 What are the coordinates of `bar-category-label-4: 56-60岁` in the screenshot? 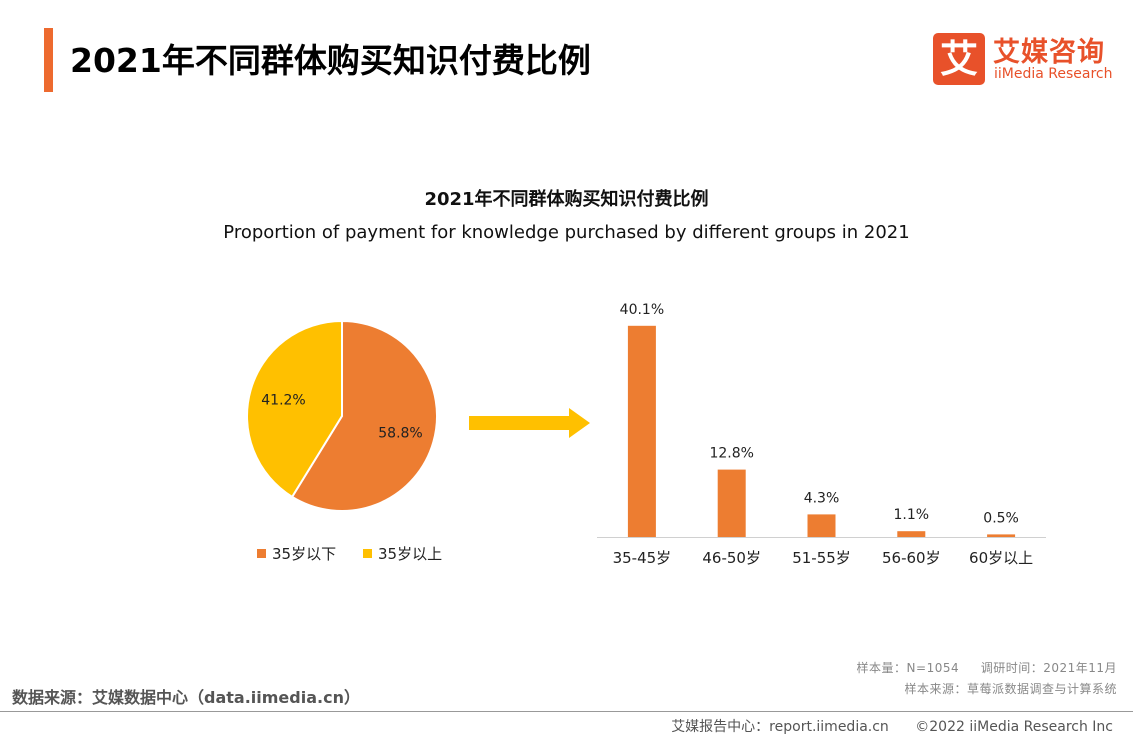 It's located at (911, 558).